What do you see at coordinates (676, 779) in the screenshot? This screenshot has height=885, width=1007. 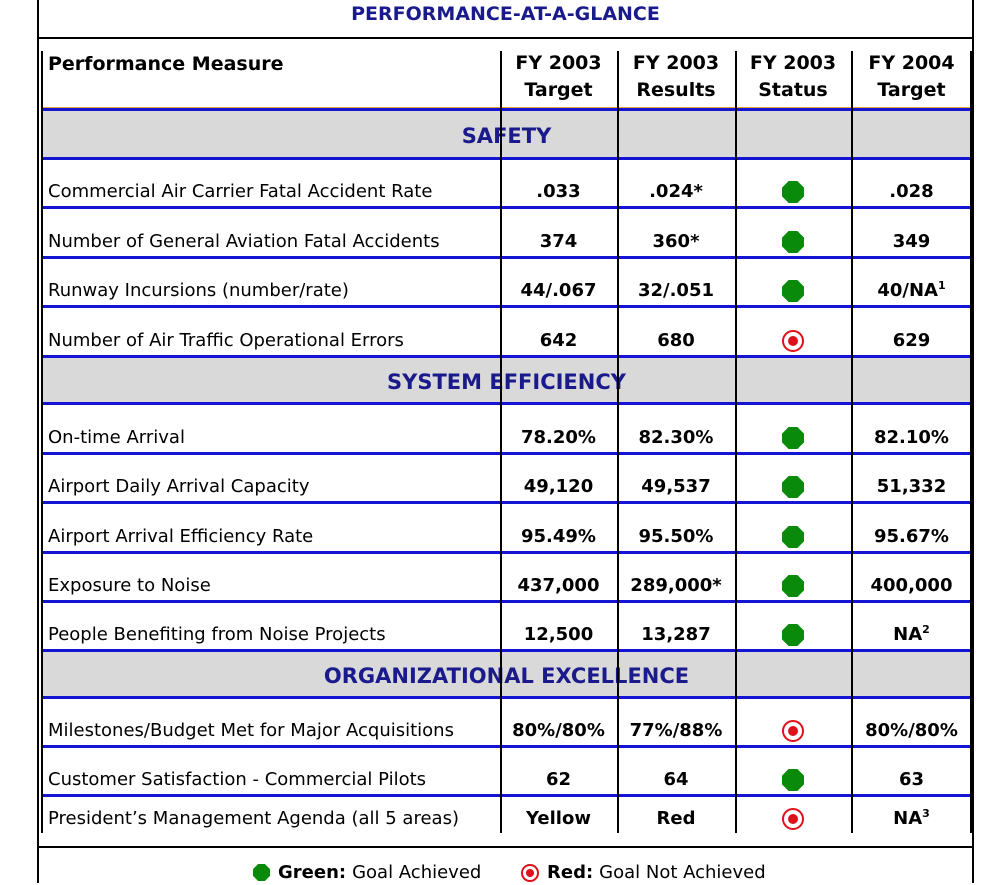 I see `fy2003-result-value: 64` at bounding box center [676, 779].